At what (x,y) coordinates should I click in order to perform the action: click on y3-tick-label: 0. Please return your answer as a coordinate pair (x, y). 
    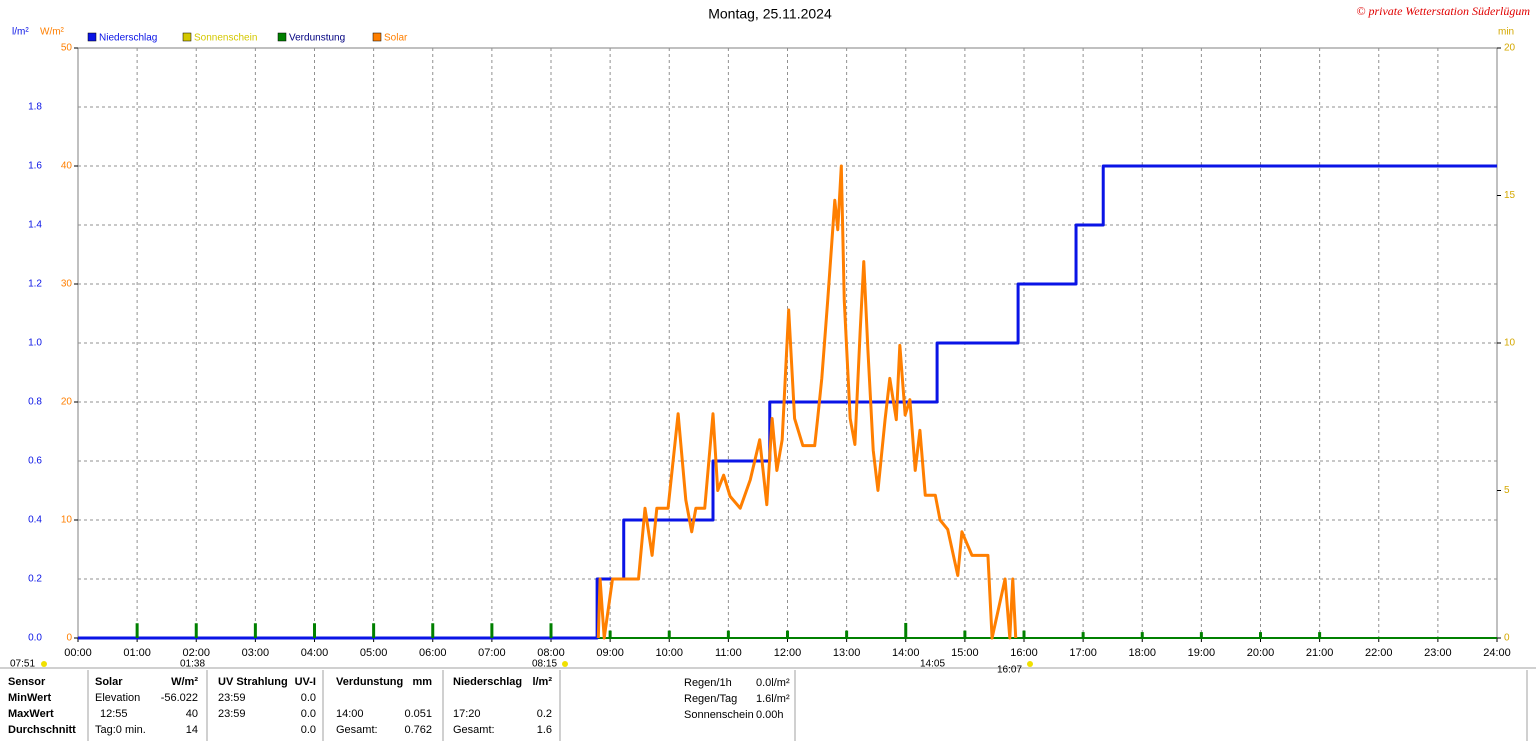
    Looking at the image, I should click on (1507, 638).